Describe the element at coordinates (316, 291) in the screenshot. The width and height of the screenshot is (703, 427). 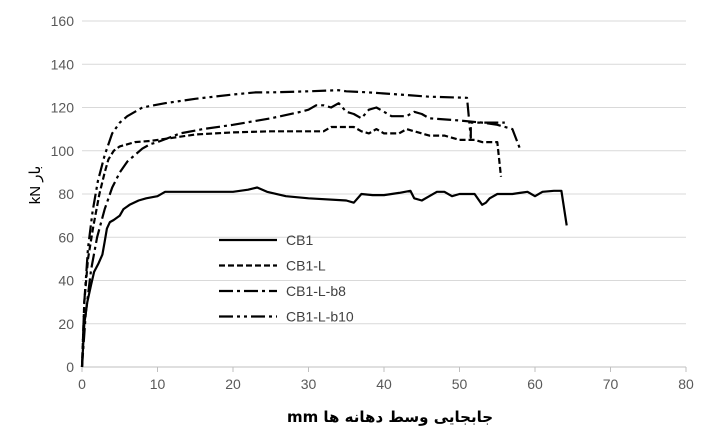
I see `legend-label: CB1-L-b8` at that location.